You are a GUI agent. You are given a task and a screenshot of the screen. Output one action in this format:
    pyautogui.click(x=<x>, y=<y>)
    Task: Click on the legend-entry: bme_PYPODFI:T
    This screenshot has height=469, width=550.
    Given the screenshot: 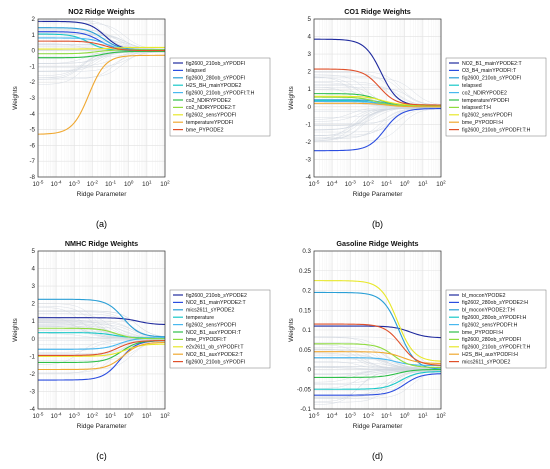 What is the action you would take?
    pyautogui.click(x=206, y=340)
    